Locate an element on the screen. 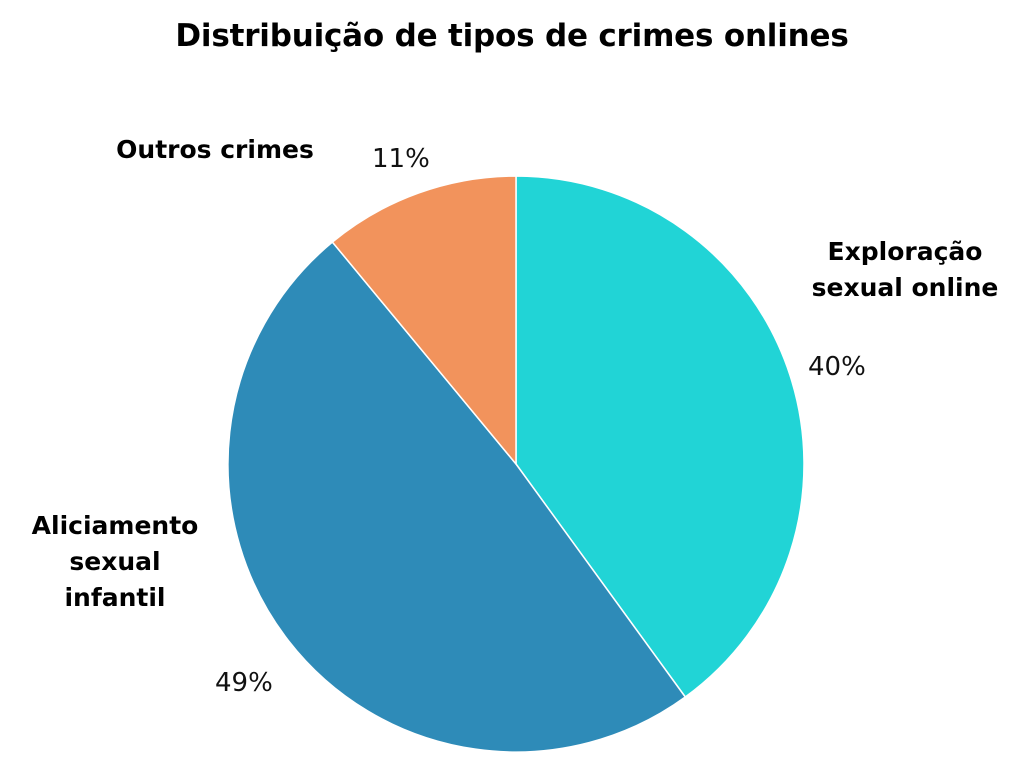 This screenshot has height=768, width=1024. slice-label-line: infantil is located at coordinates (115, 597).